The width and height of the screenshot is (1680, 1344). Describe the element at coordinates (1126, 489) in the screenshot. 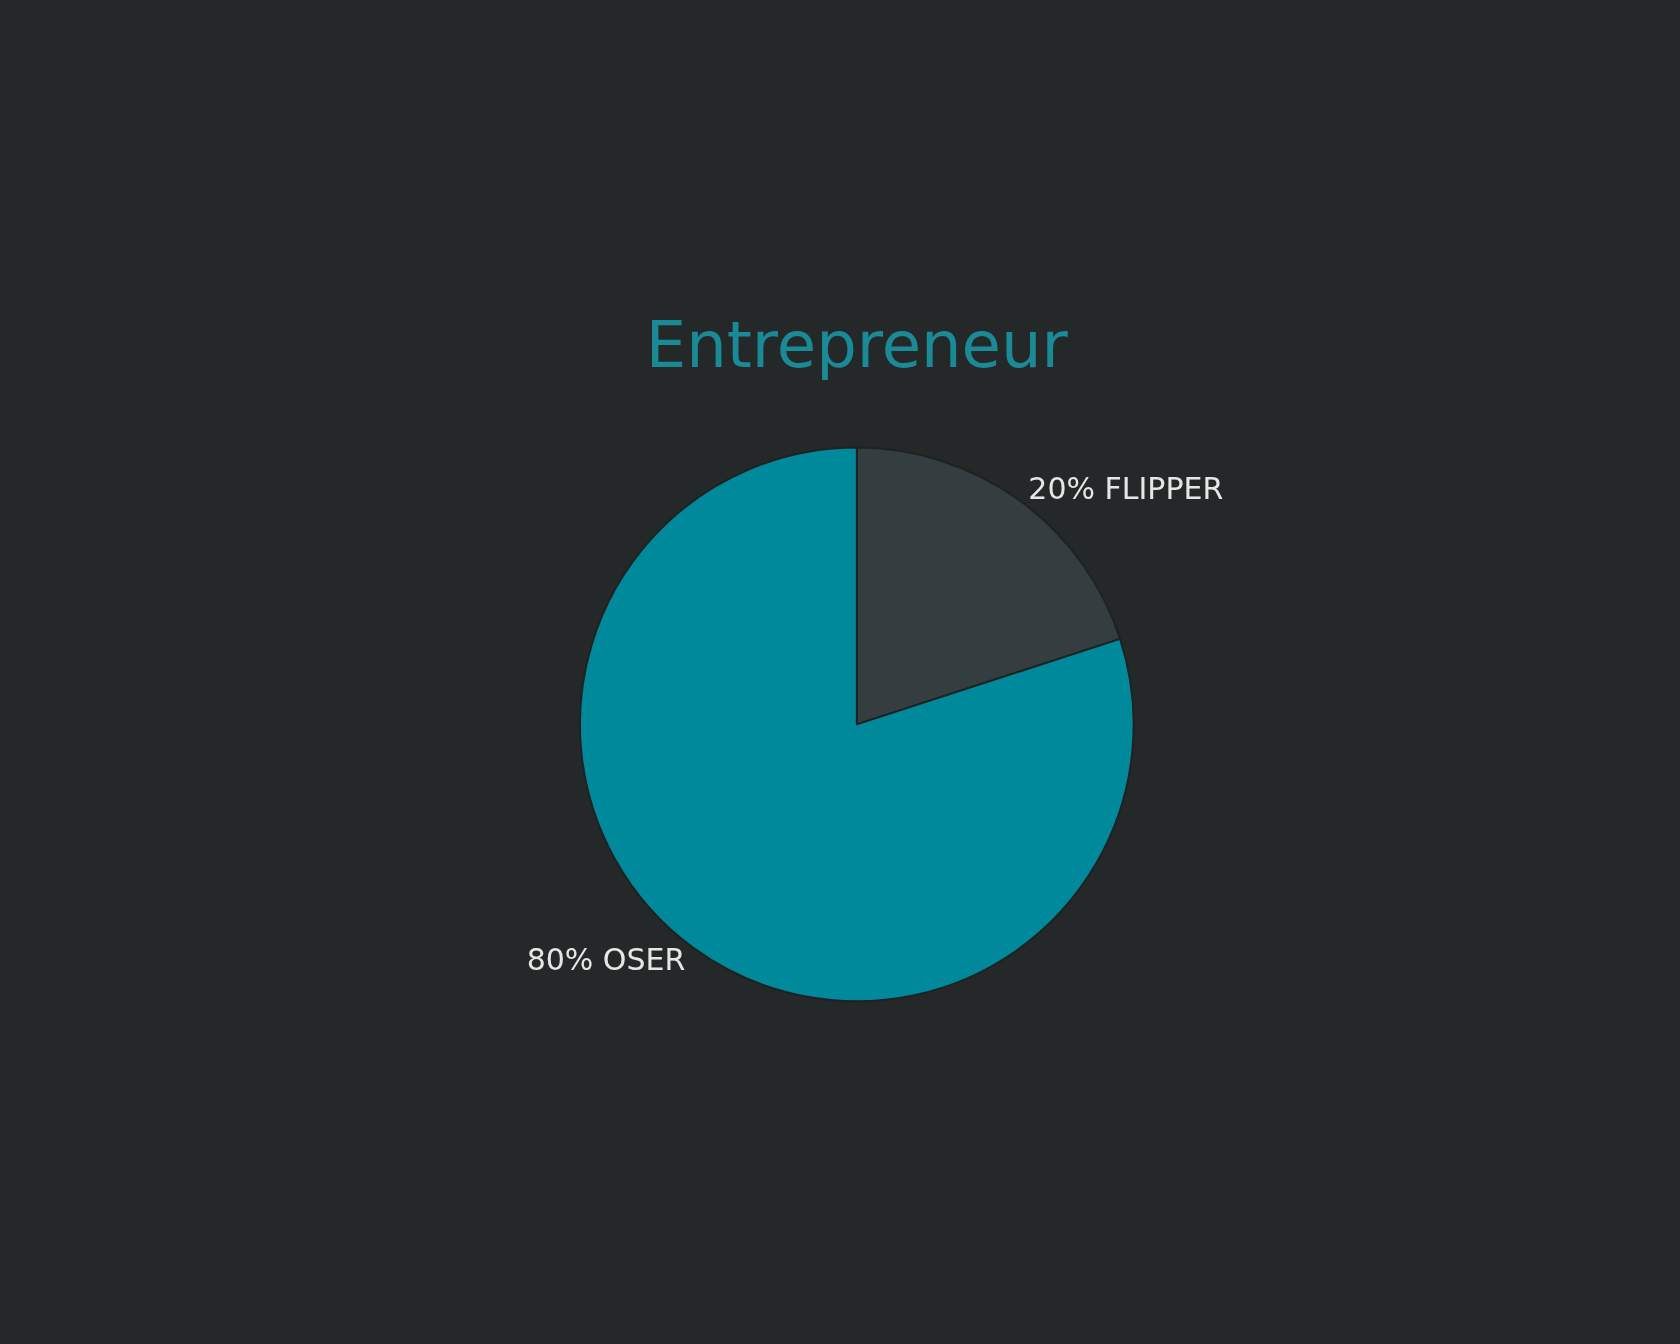

I see `slice-label: 20% FLIPPER` at that location.